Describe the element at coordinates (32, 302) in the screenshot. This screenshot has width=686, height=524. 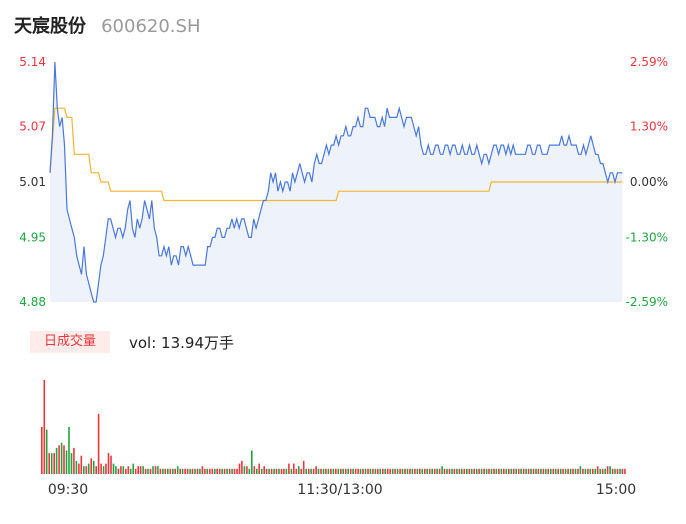
I see `y-tick-left: 4.88` at that location.